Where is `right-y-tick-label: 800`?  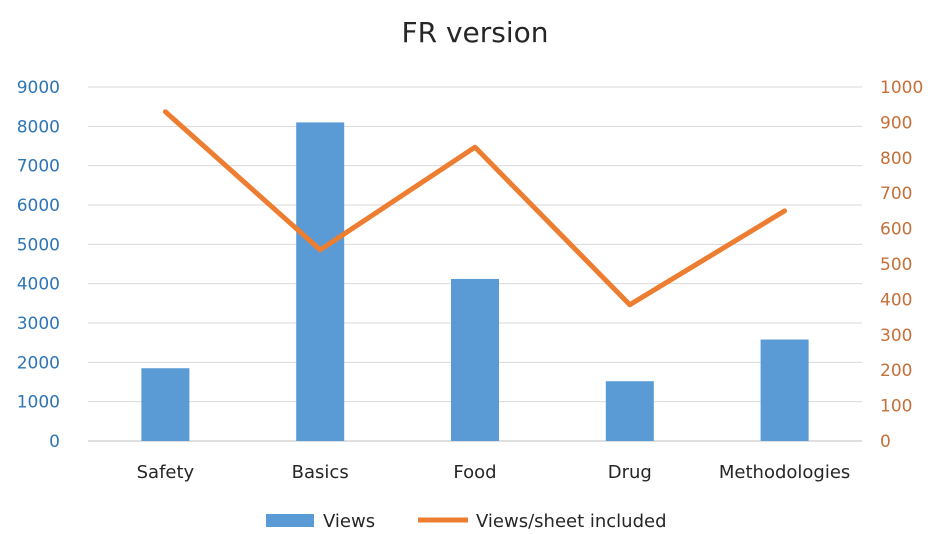 right-y-tick-label: 800 is located at coordinates (896, 159).